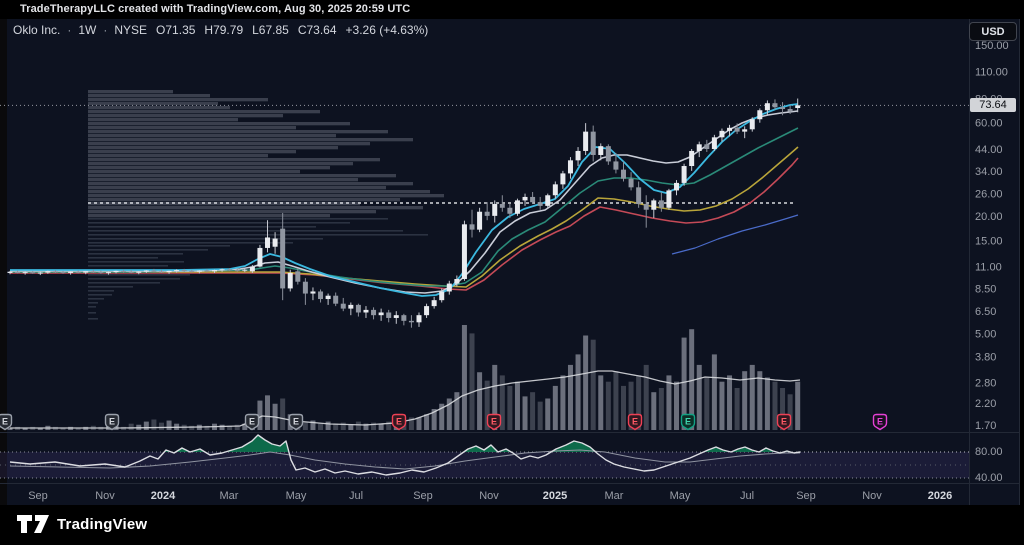 The image size is (1024, 545). I want to click on volume-profile-layer, so click(266, 205).